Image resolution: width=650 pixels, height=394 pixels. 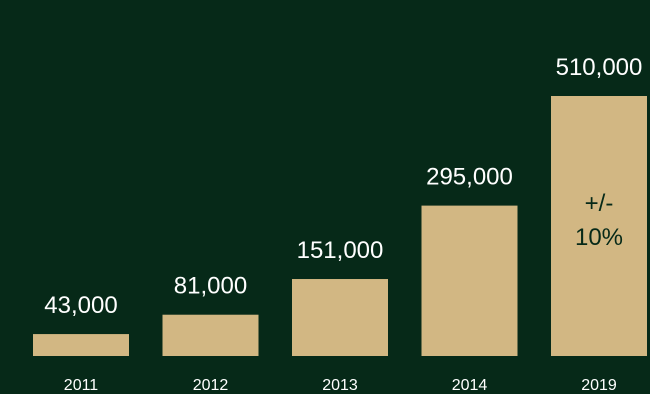 I want to click on x-tick-labels: 2011 2012 2013 2014 2019, so click(x=340, y=385).